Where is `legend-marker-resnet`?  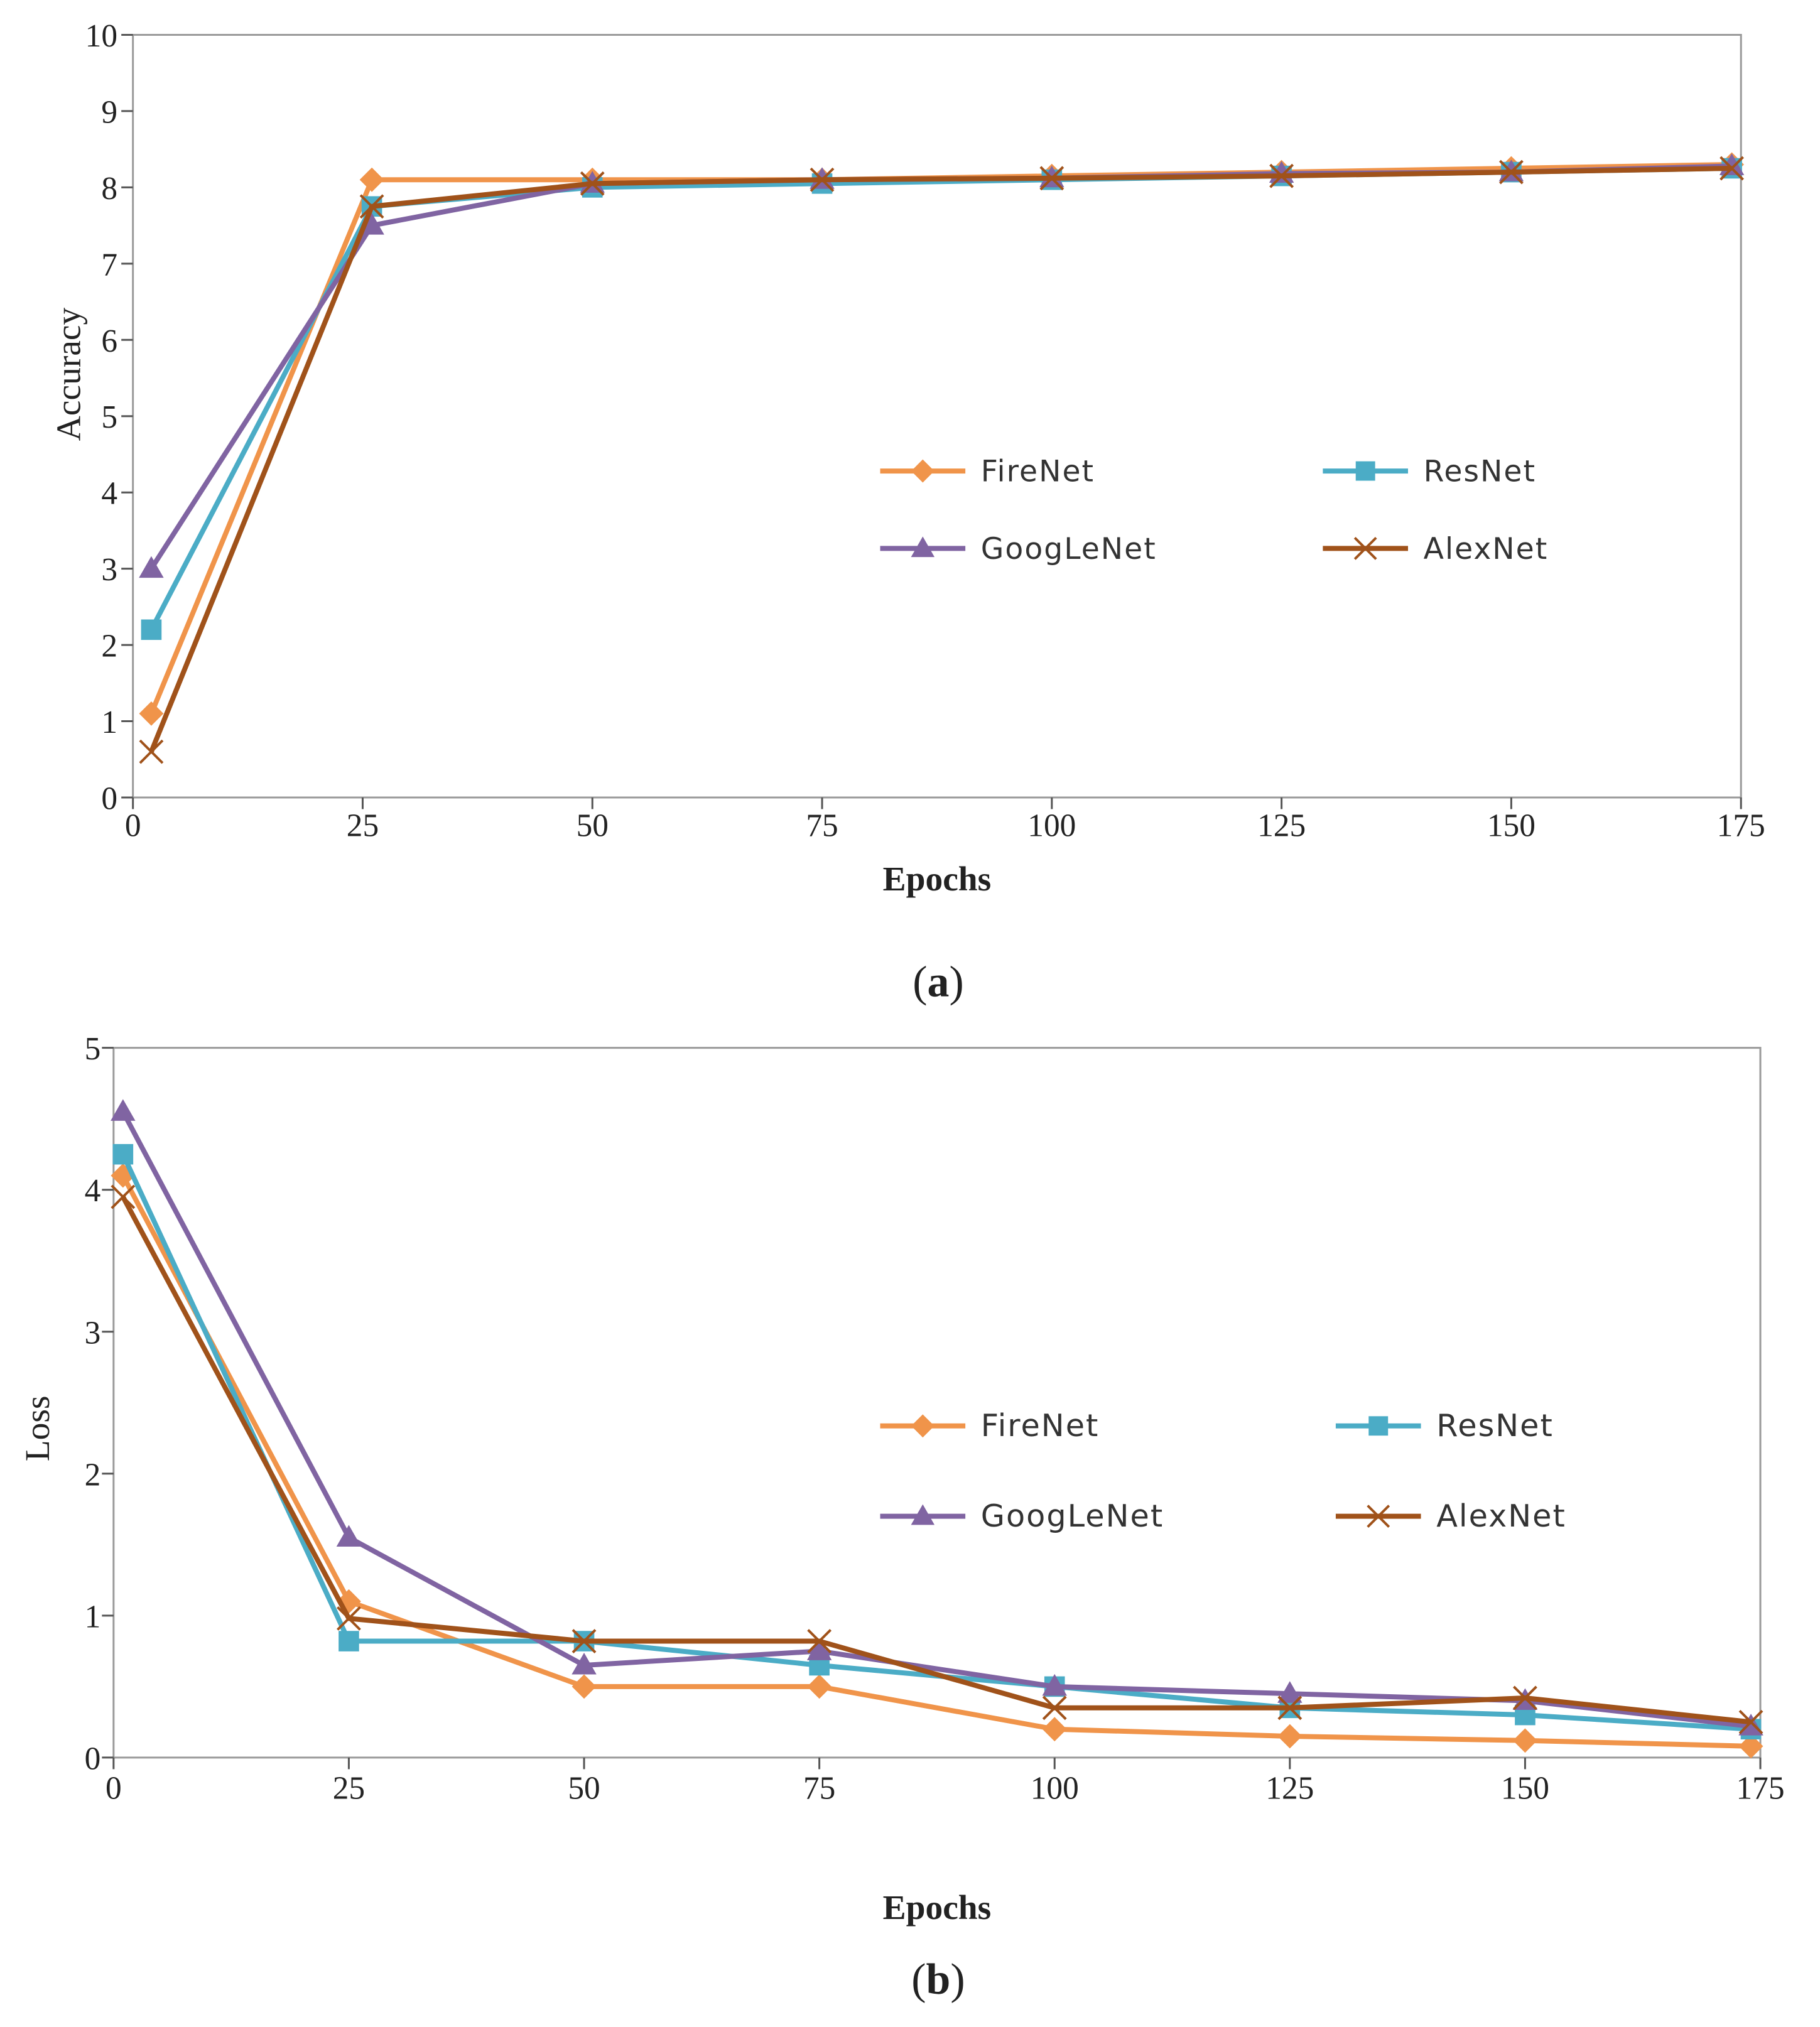
legend-marker-resnet is located at coordinates (1365, 471).